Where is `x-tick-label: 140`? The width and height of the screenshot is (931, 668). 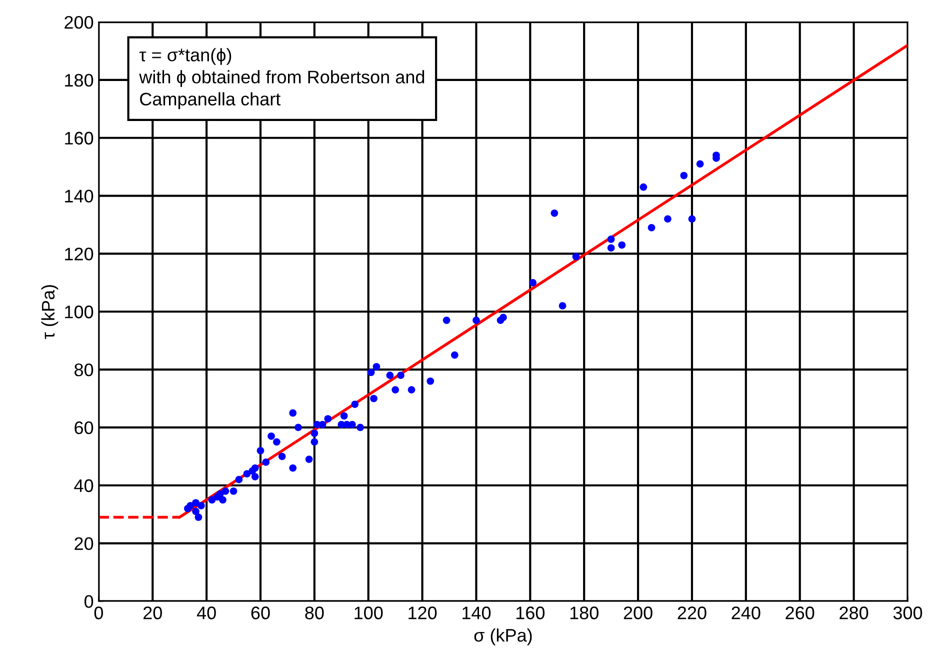 x-tick-label: 140 is located at coordinates (476, 613).